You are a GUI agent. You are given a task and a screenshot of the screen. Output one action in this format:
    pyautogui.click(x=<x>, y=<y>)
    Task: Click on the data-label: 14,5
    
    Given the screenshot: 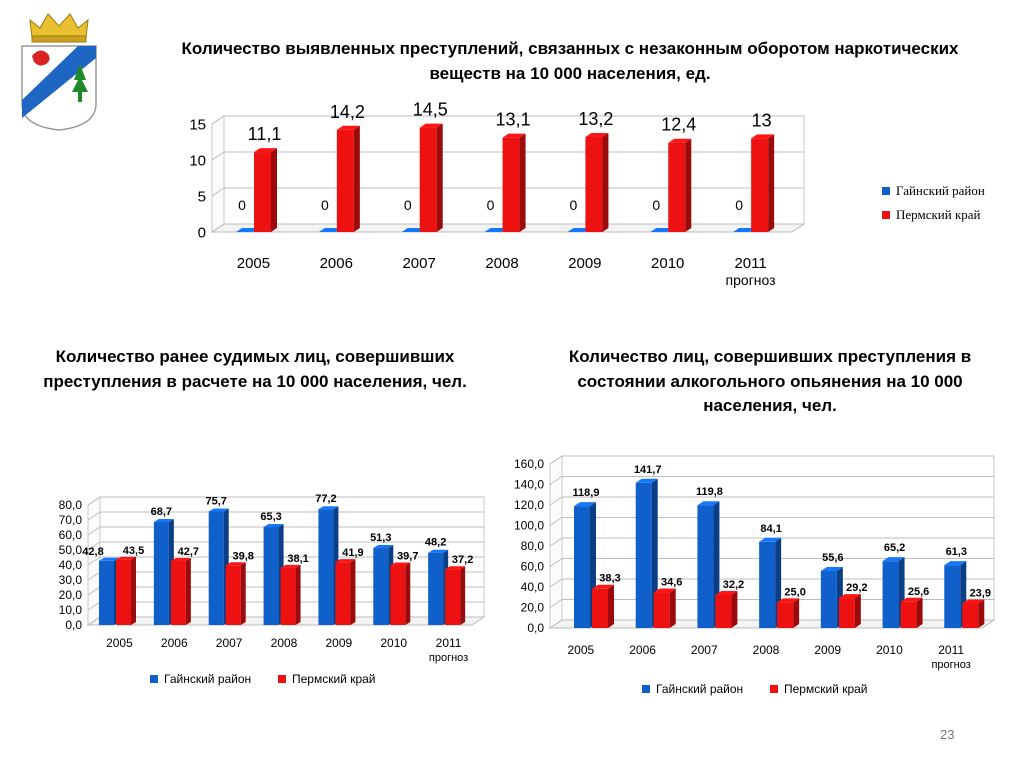 What is the action you would take?
    pyautogui.click(x=430, y=110)
    